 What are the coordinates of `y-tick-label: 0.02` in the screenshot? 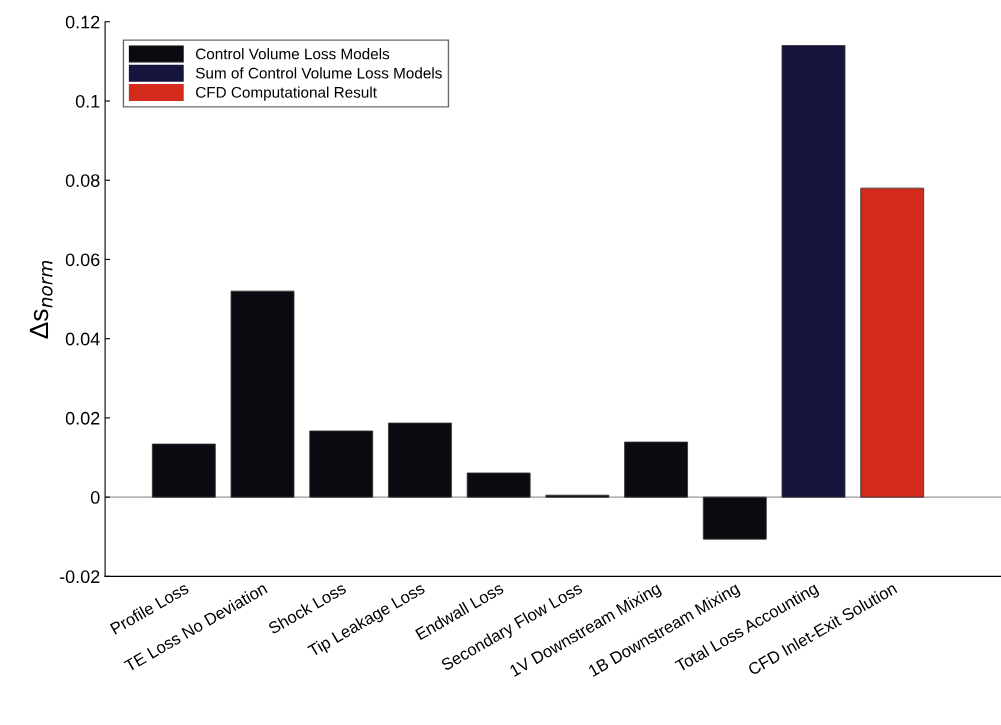 It's located at (82, 418).